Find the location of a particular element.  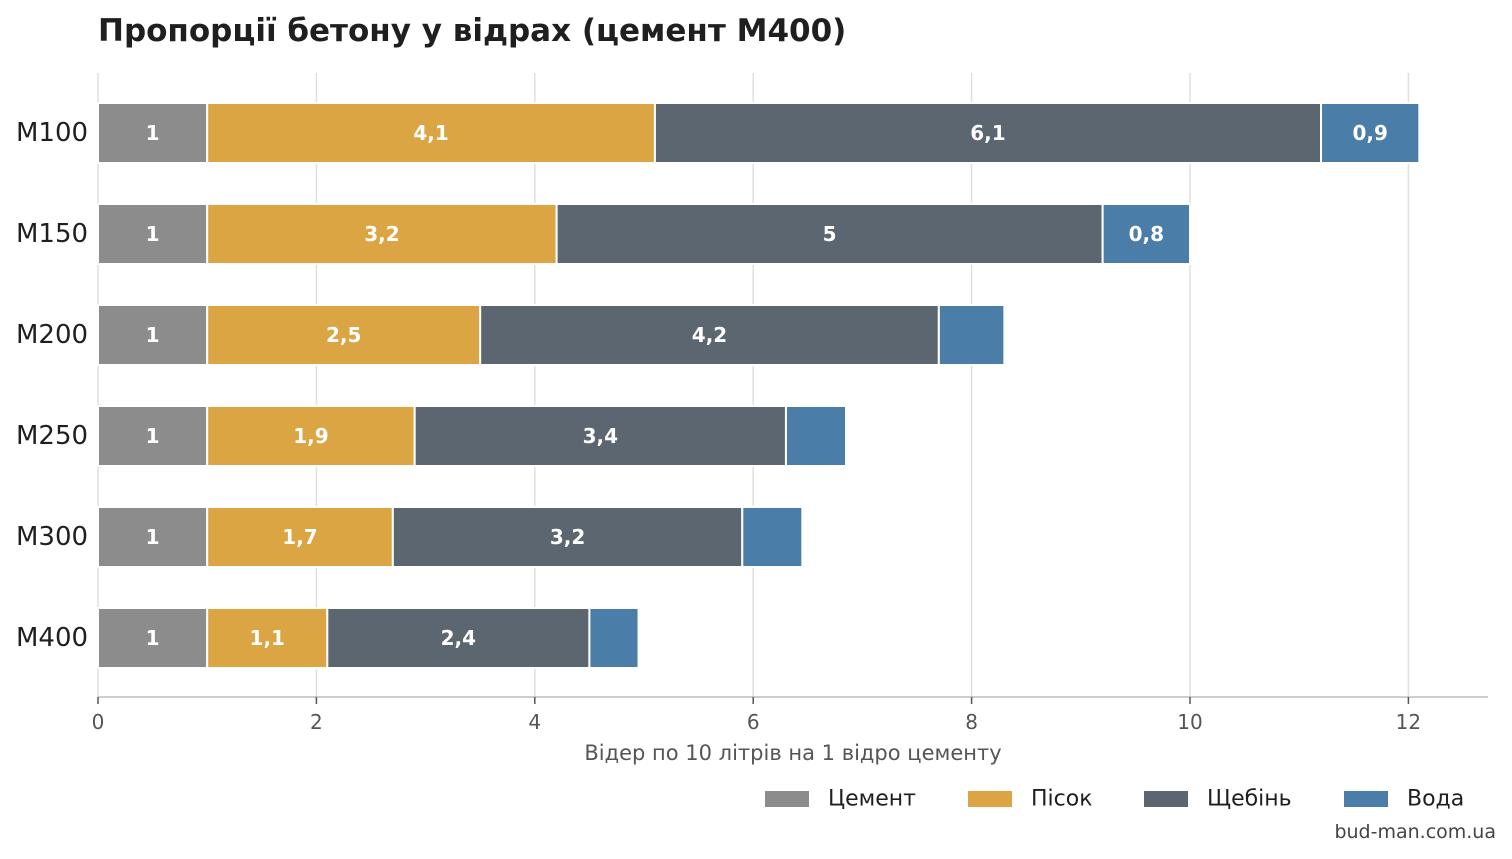

legend: Цемент Пісок Щебінь Вода is located at coordinates (1114, 799).